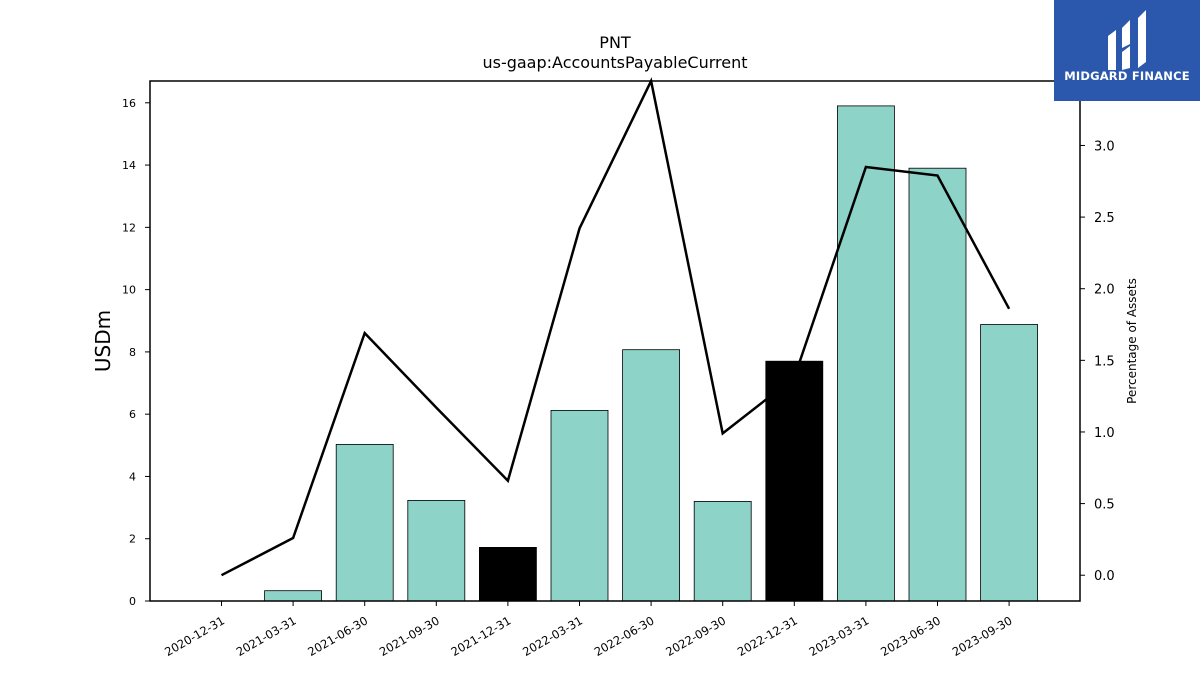 The image size is (1200, 675). What do you see at coordinates (1104, 576) in the screenshot?
I see `y2-tick-label: 0.0` at bounding box center [1104, 576].